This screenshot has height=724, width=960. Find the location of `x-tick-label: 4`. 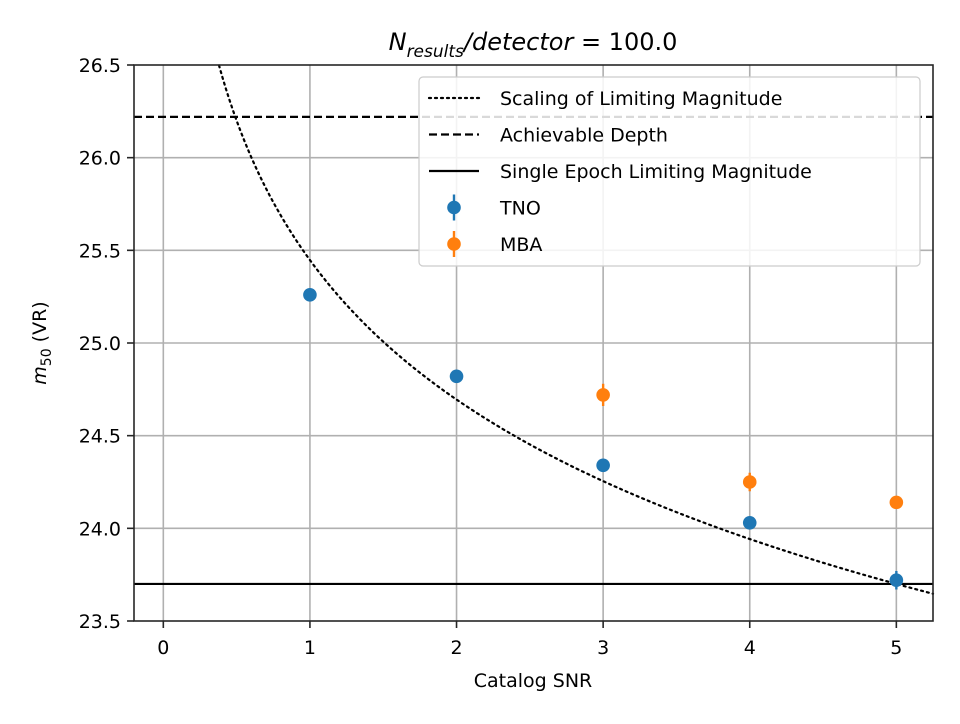

x-tick-label: 4 is located at coordinates (750, 648).